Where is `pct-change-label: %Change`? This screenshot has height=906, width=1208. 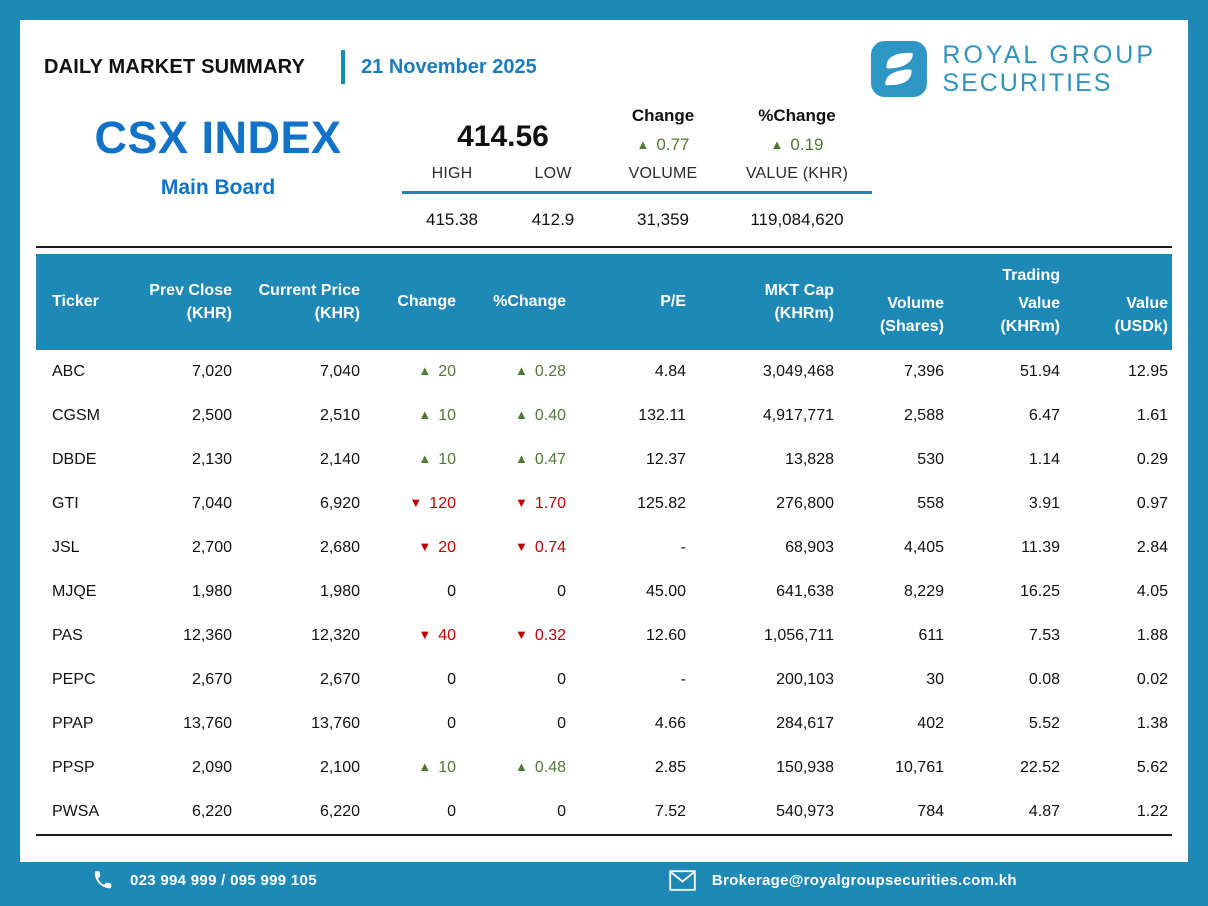 pct-change-label: %Change is located at coordinates (797, 115).